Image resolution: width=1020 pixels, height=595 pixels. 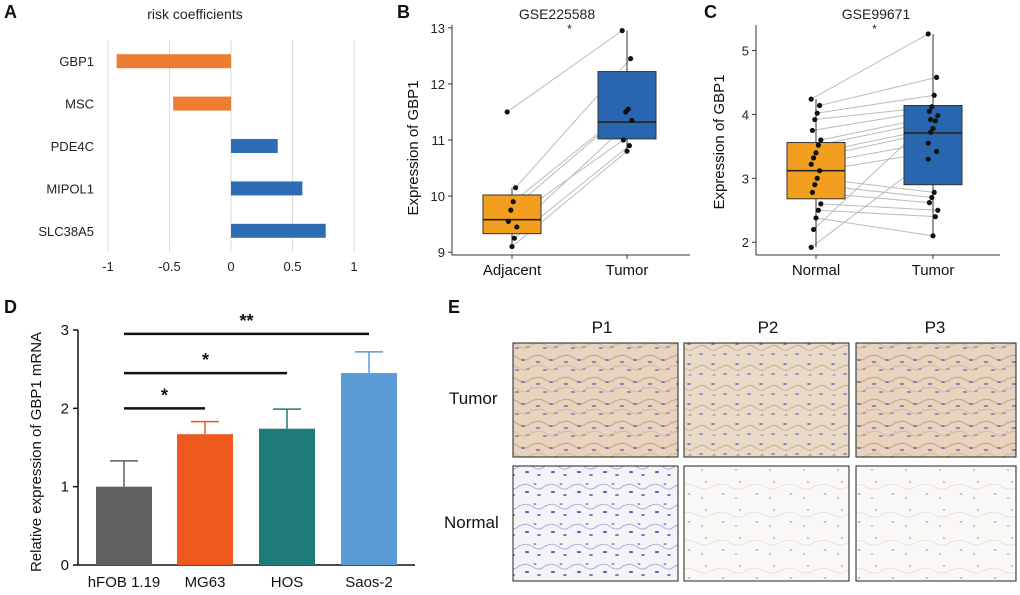 What do you see at coordinates (766, 523) in the screenshot?
I see `ihc-image-normal-p2` at bounding box center [766, 523].